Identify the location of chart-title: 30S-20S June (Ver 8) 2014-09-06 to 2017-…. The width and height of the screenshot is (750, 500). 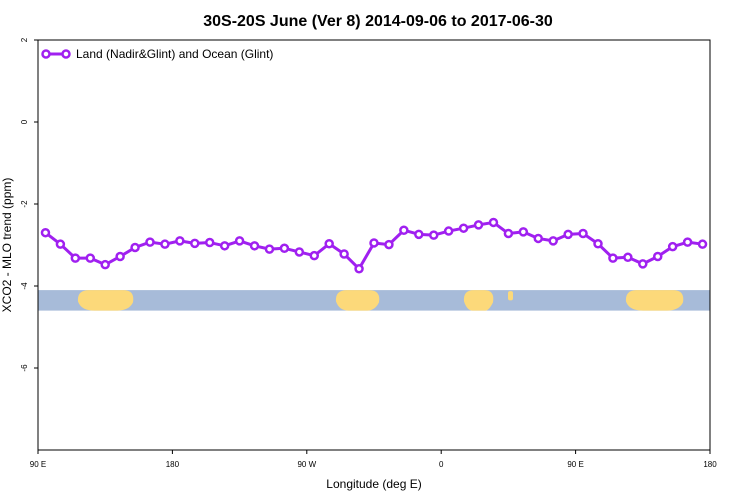
(378, 21).